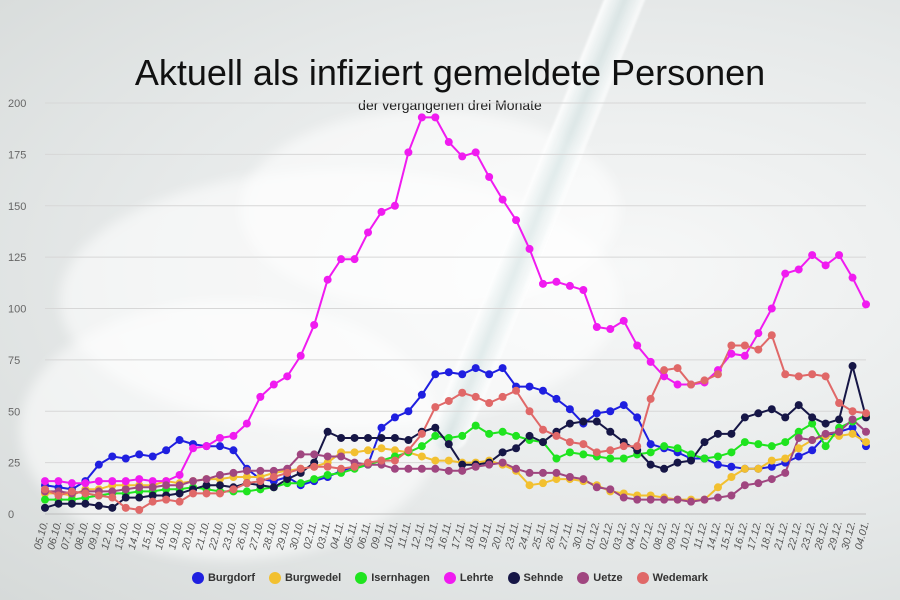  I want to click on legend-label: Uetze, so click(608, 578).